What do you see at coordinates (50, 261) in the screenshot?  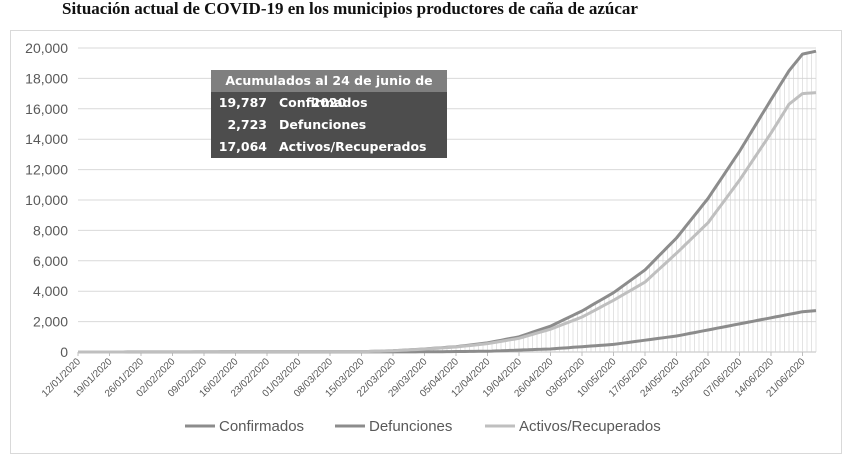 I see `y-tick-label: 6,000` at bounding box center [50, 261].